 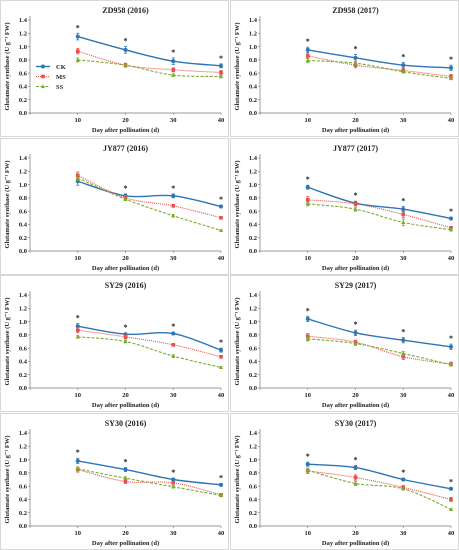 What do you see at coordinates (356, 285) in the screenshot?
I see `chart-title: SY29 (2017)` at bounding box center [356, 285].